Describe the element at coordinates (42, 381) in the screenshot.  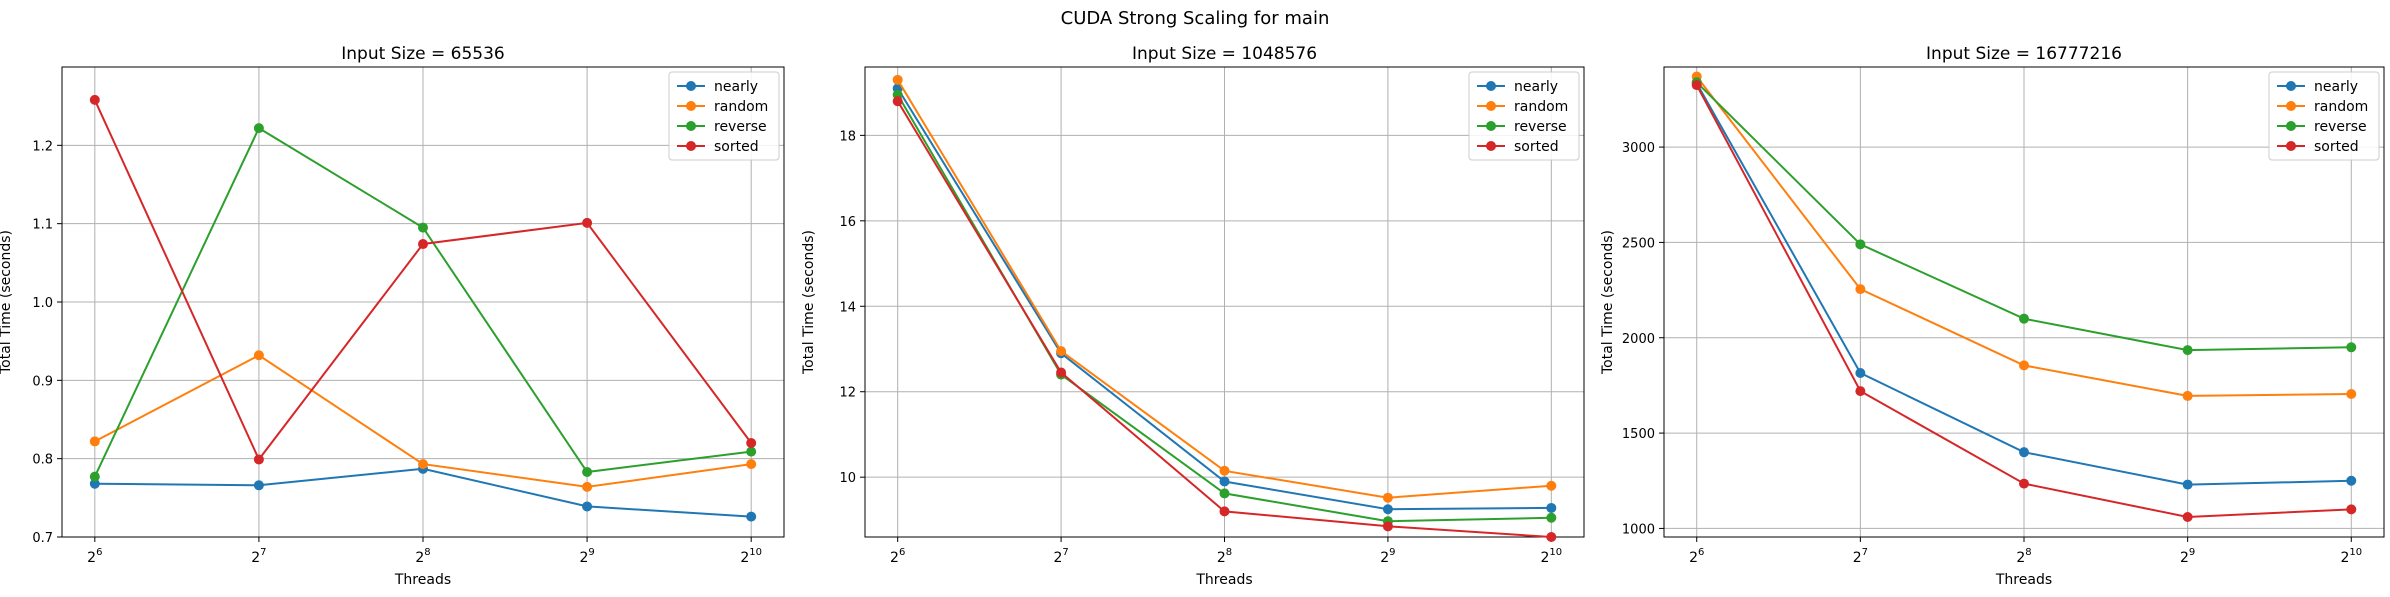
I see `y-tick-label: 0.9` at that location.